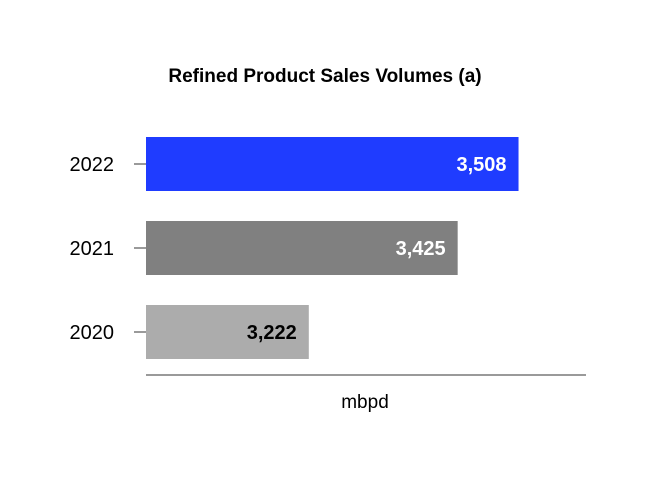 This screenshot has width=650, height=481. I want to click on data-label-2021: 3,425, so click(421, 249).